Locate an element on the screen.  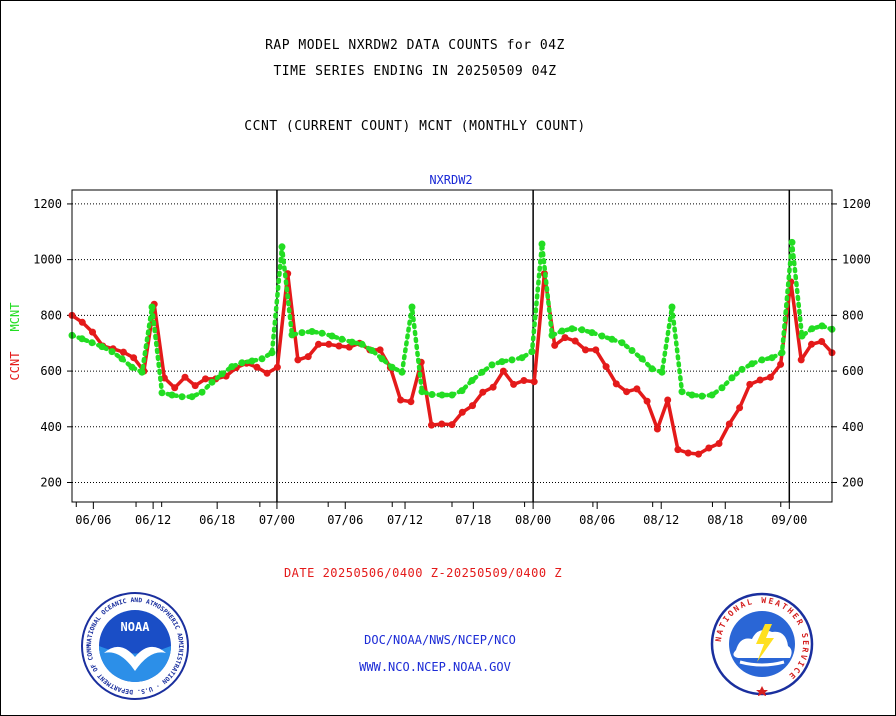
y-tick-label-right: 200 is located at coordinates (853, 483).